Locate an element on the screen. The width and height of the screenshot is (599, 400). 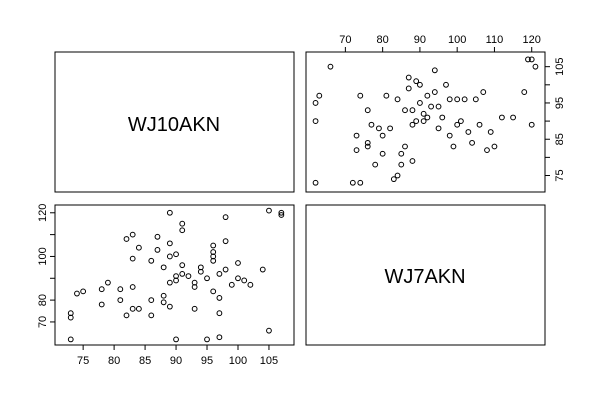
diag-label-wj7akn: WJ7AKN is located at coordinates (424, 277).